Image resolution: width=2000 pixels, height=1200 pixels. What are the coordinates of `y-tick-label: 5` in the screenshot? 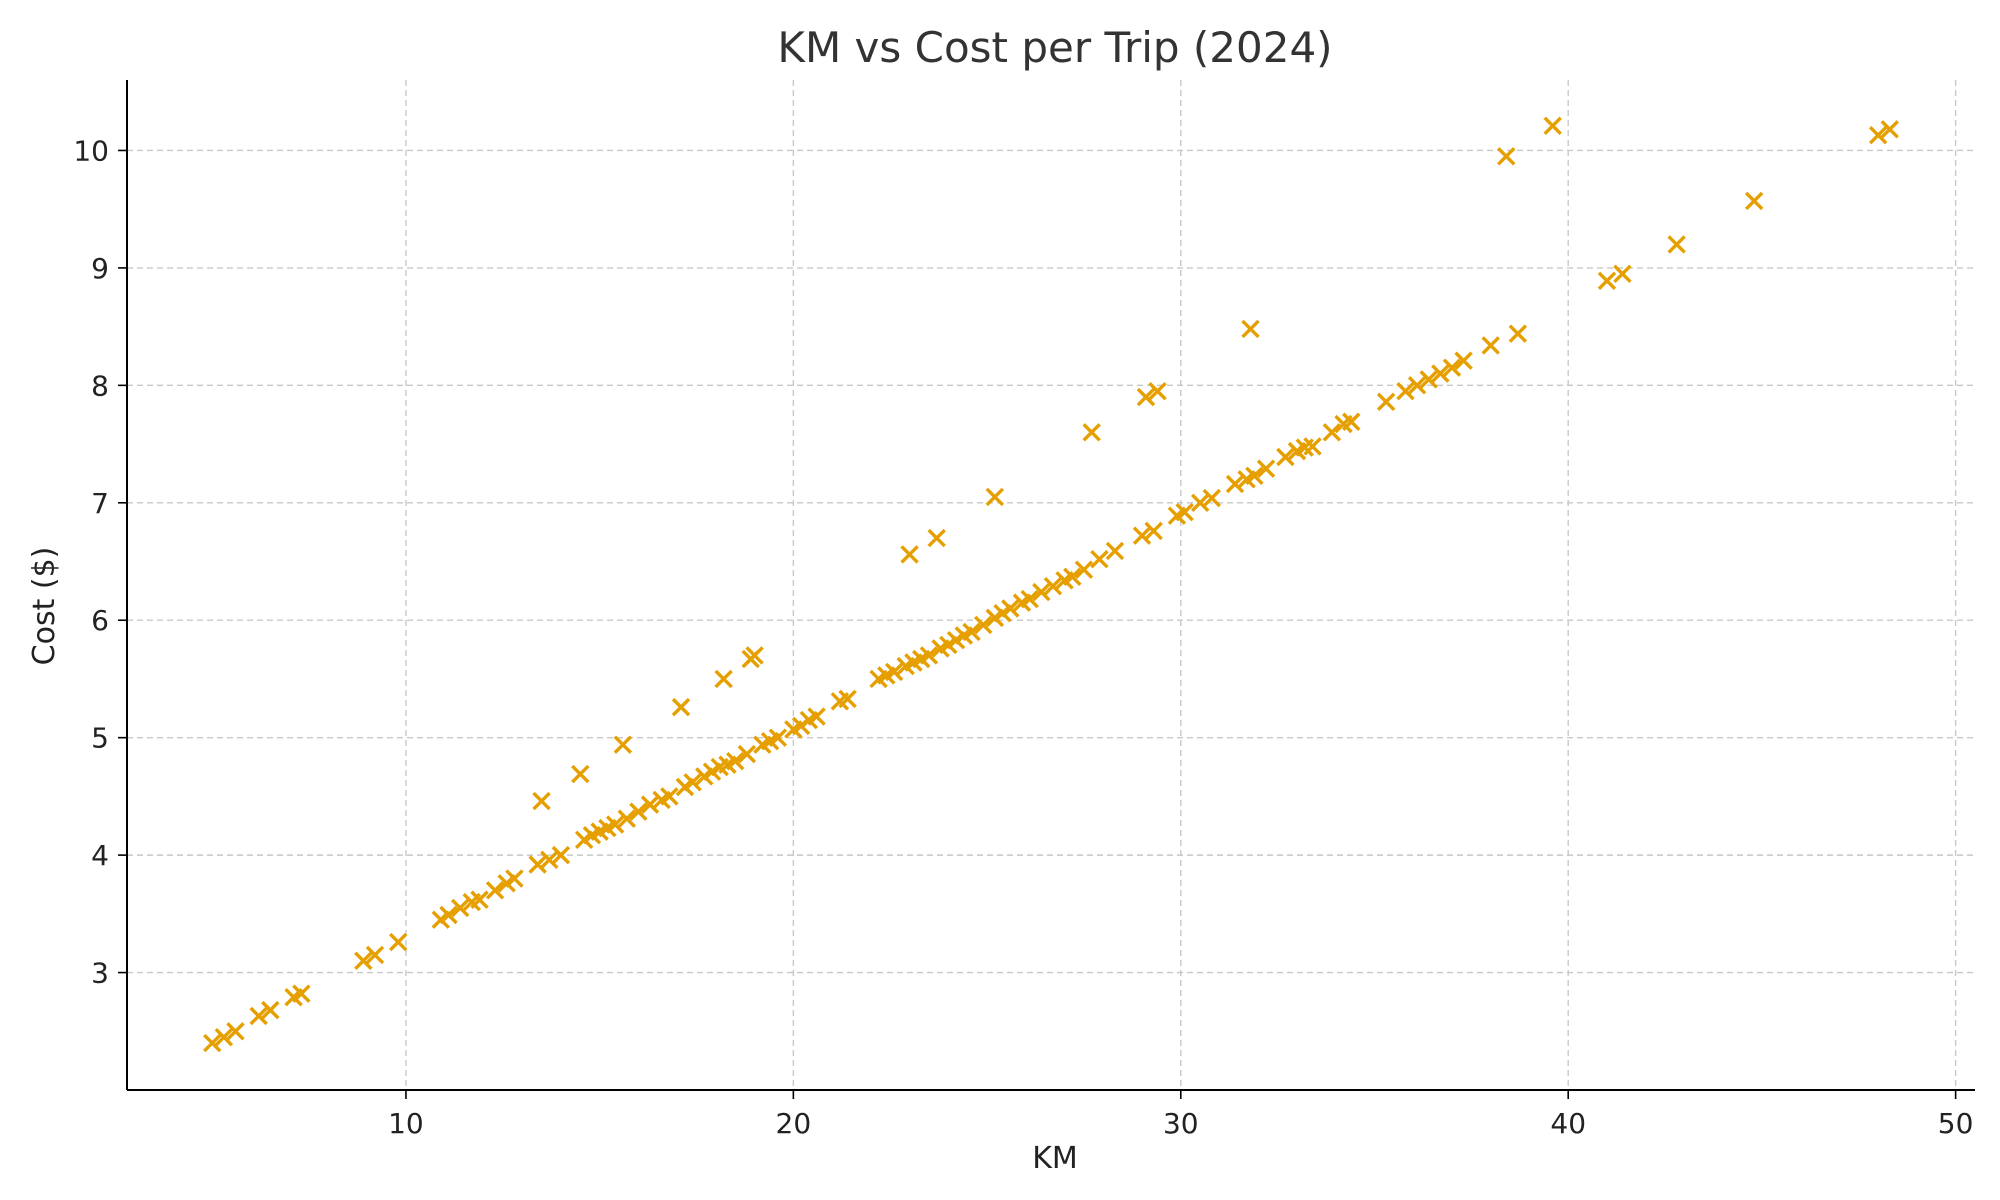 It's located at (100, 738).